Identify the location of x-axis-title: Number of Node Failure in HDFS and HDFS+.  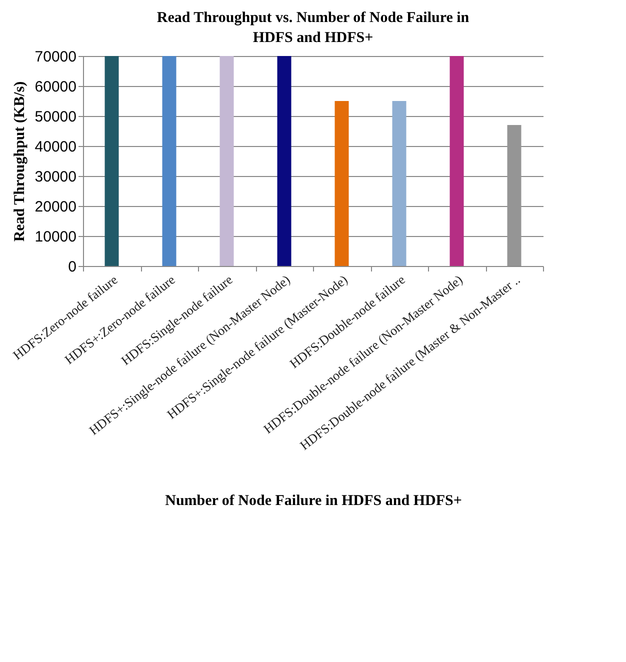
(313, 500).